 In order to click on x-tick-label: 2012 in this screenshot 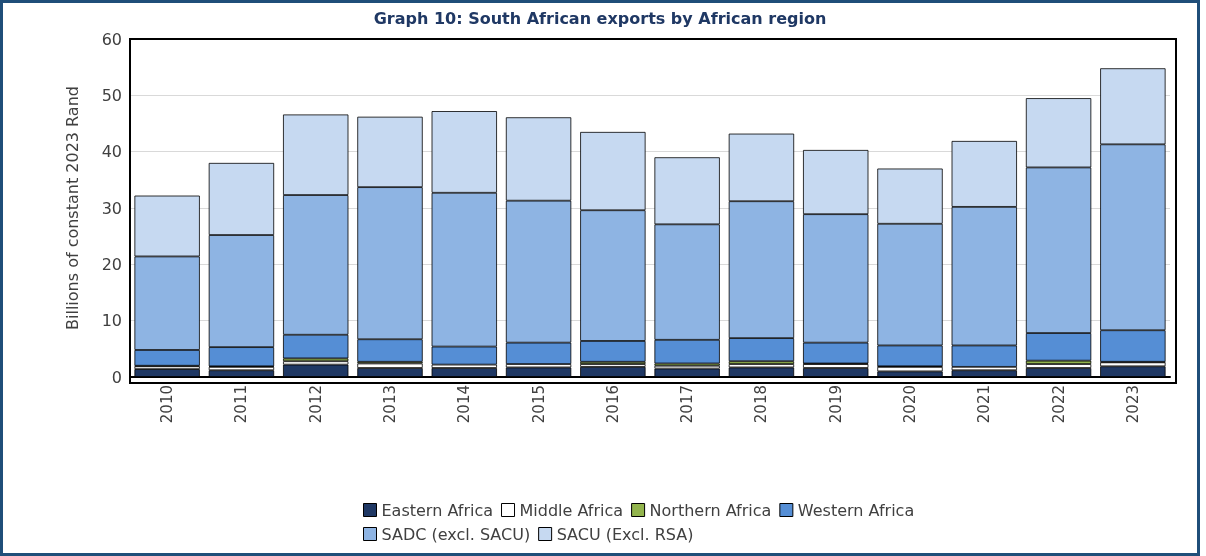, I will do `click(315, 404)`.